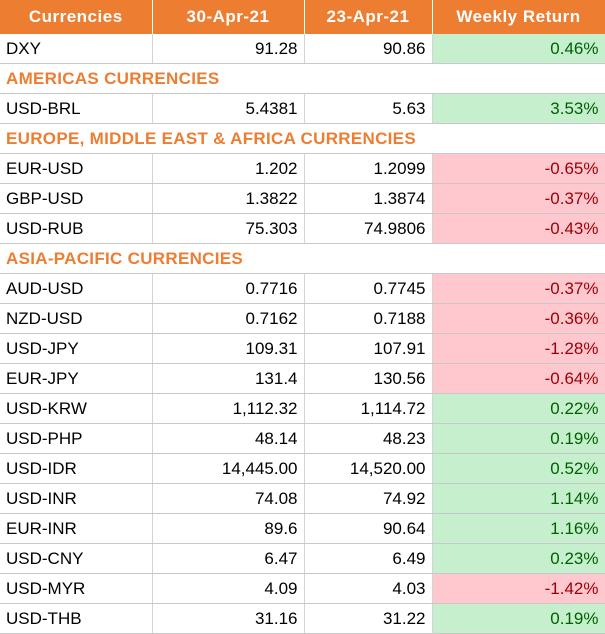  Describe the element at coordinates (368, 228) in the screenshot. I see `rate-previous: 74.9806` at that location.